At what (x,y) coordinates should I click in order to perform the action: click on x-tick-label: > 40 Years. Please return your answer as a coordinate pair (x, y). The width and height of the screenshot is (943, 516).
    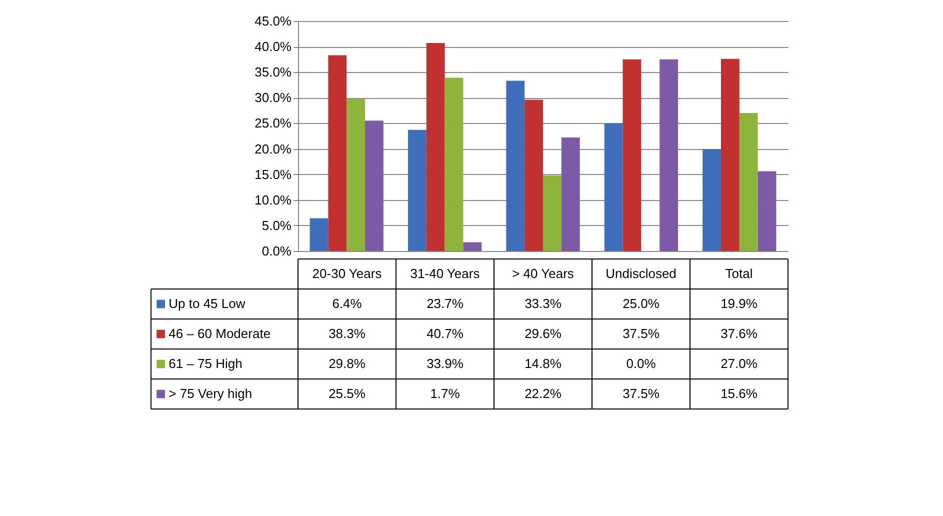
    Looking at the image, I should click on (543, 273).